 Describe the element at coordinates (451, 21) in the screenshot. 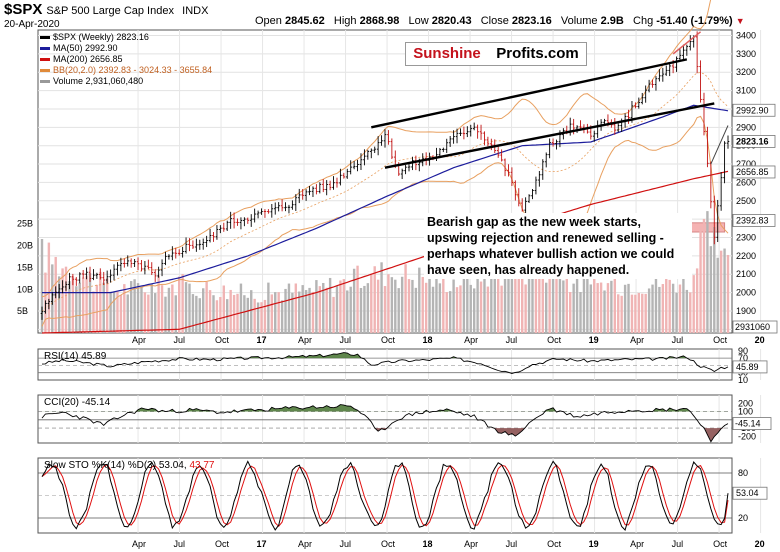

I see `low-value: 2820.43` at that location.